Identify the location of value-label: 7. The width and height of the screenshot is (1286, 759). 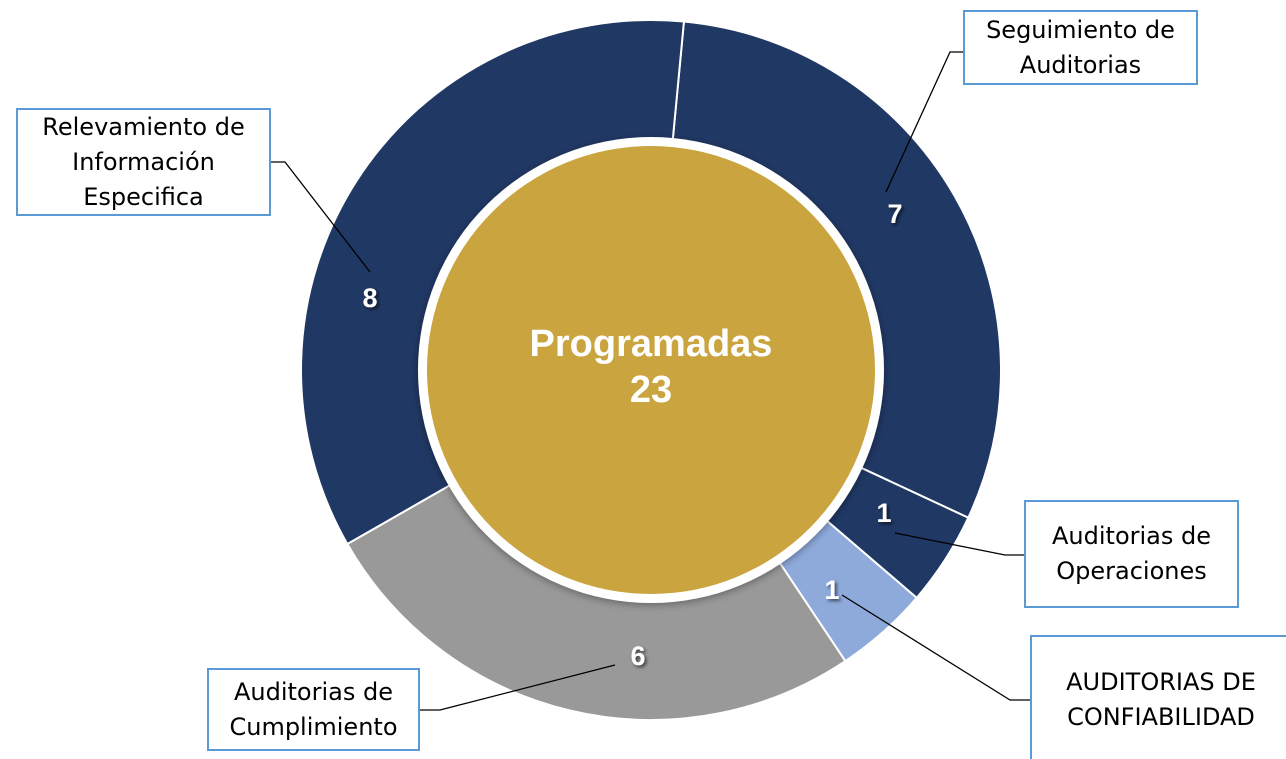
(894, 214).